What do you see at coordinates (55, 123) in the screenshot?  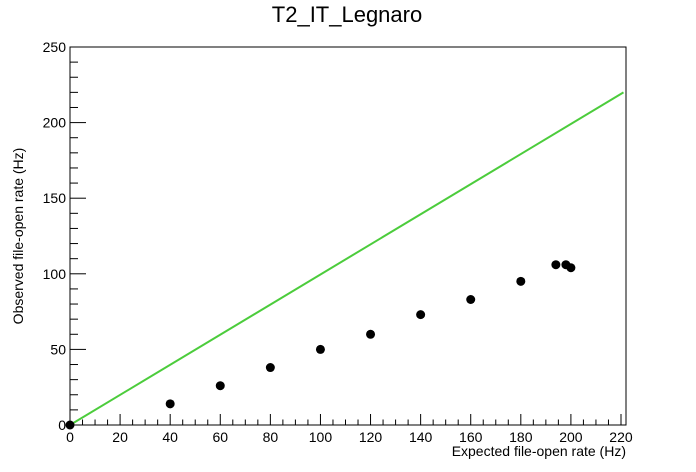 I see `y-tick-label: 200` at bounding box center [55, 123].